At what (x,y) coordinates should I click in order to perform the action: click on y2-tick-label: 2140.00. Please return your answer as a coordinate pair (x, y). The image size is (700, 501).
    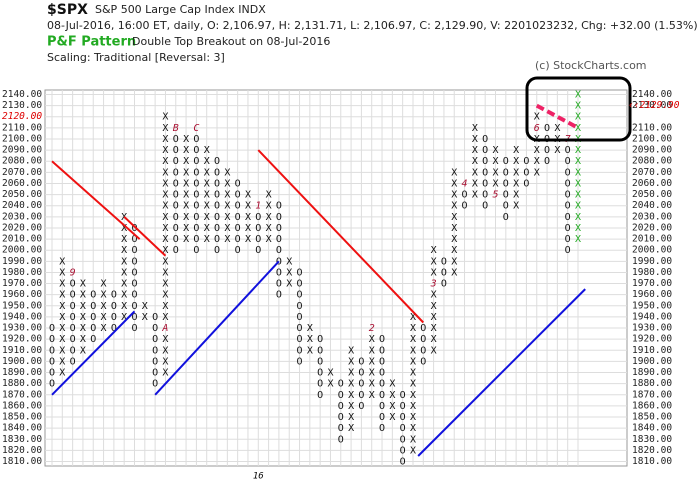
    Looking at the image, I should click on (652, 94).